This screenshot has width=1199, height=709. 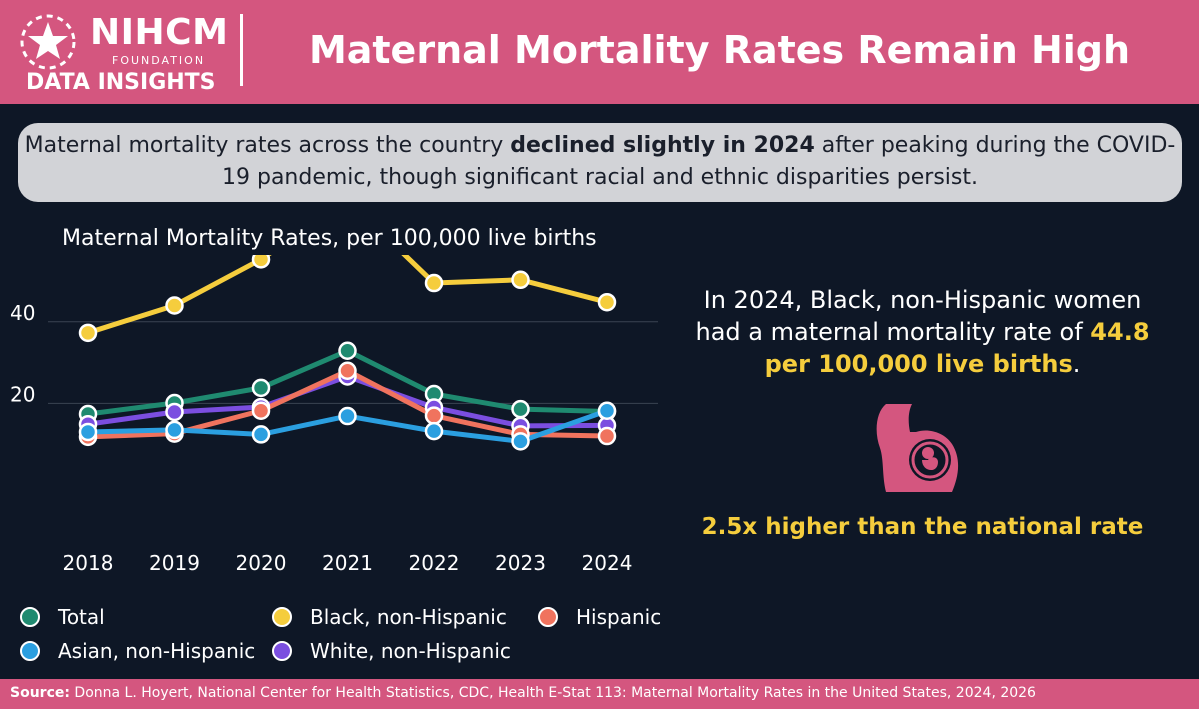 What do you see at coordinates (434, 563) in the screenshot?
I see `x-tick-label: 2022` at bounding box center [434, 563].